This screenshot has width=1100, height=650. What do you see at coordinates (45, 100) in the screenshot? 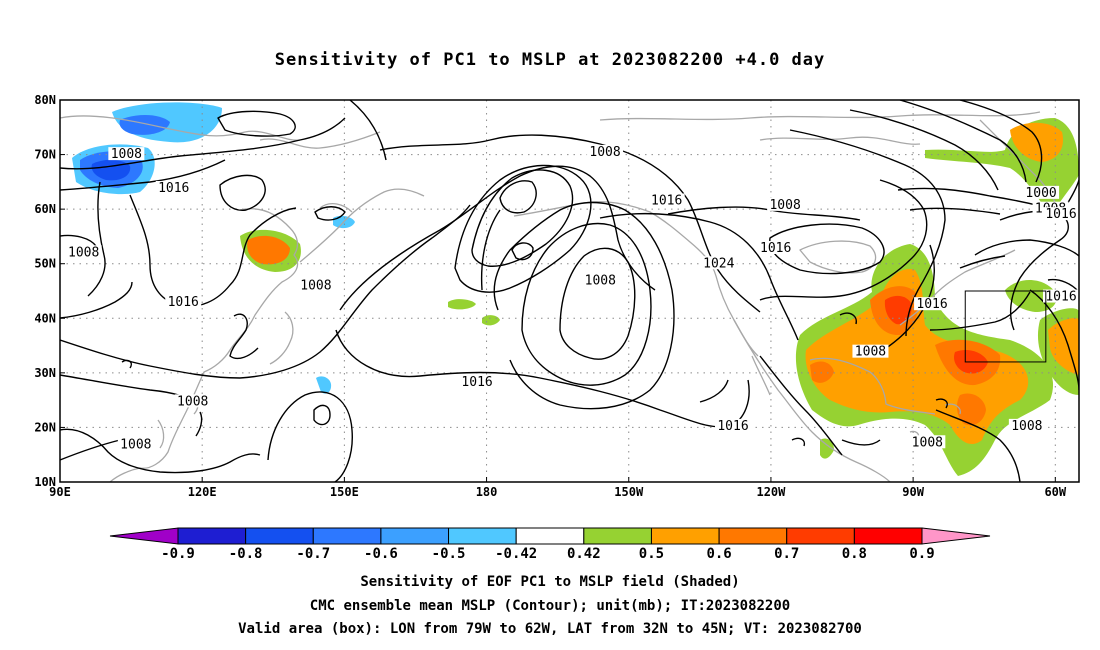
I see `y-tick-label: 80N` at bounding box center [45, 100].